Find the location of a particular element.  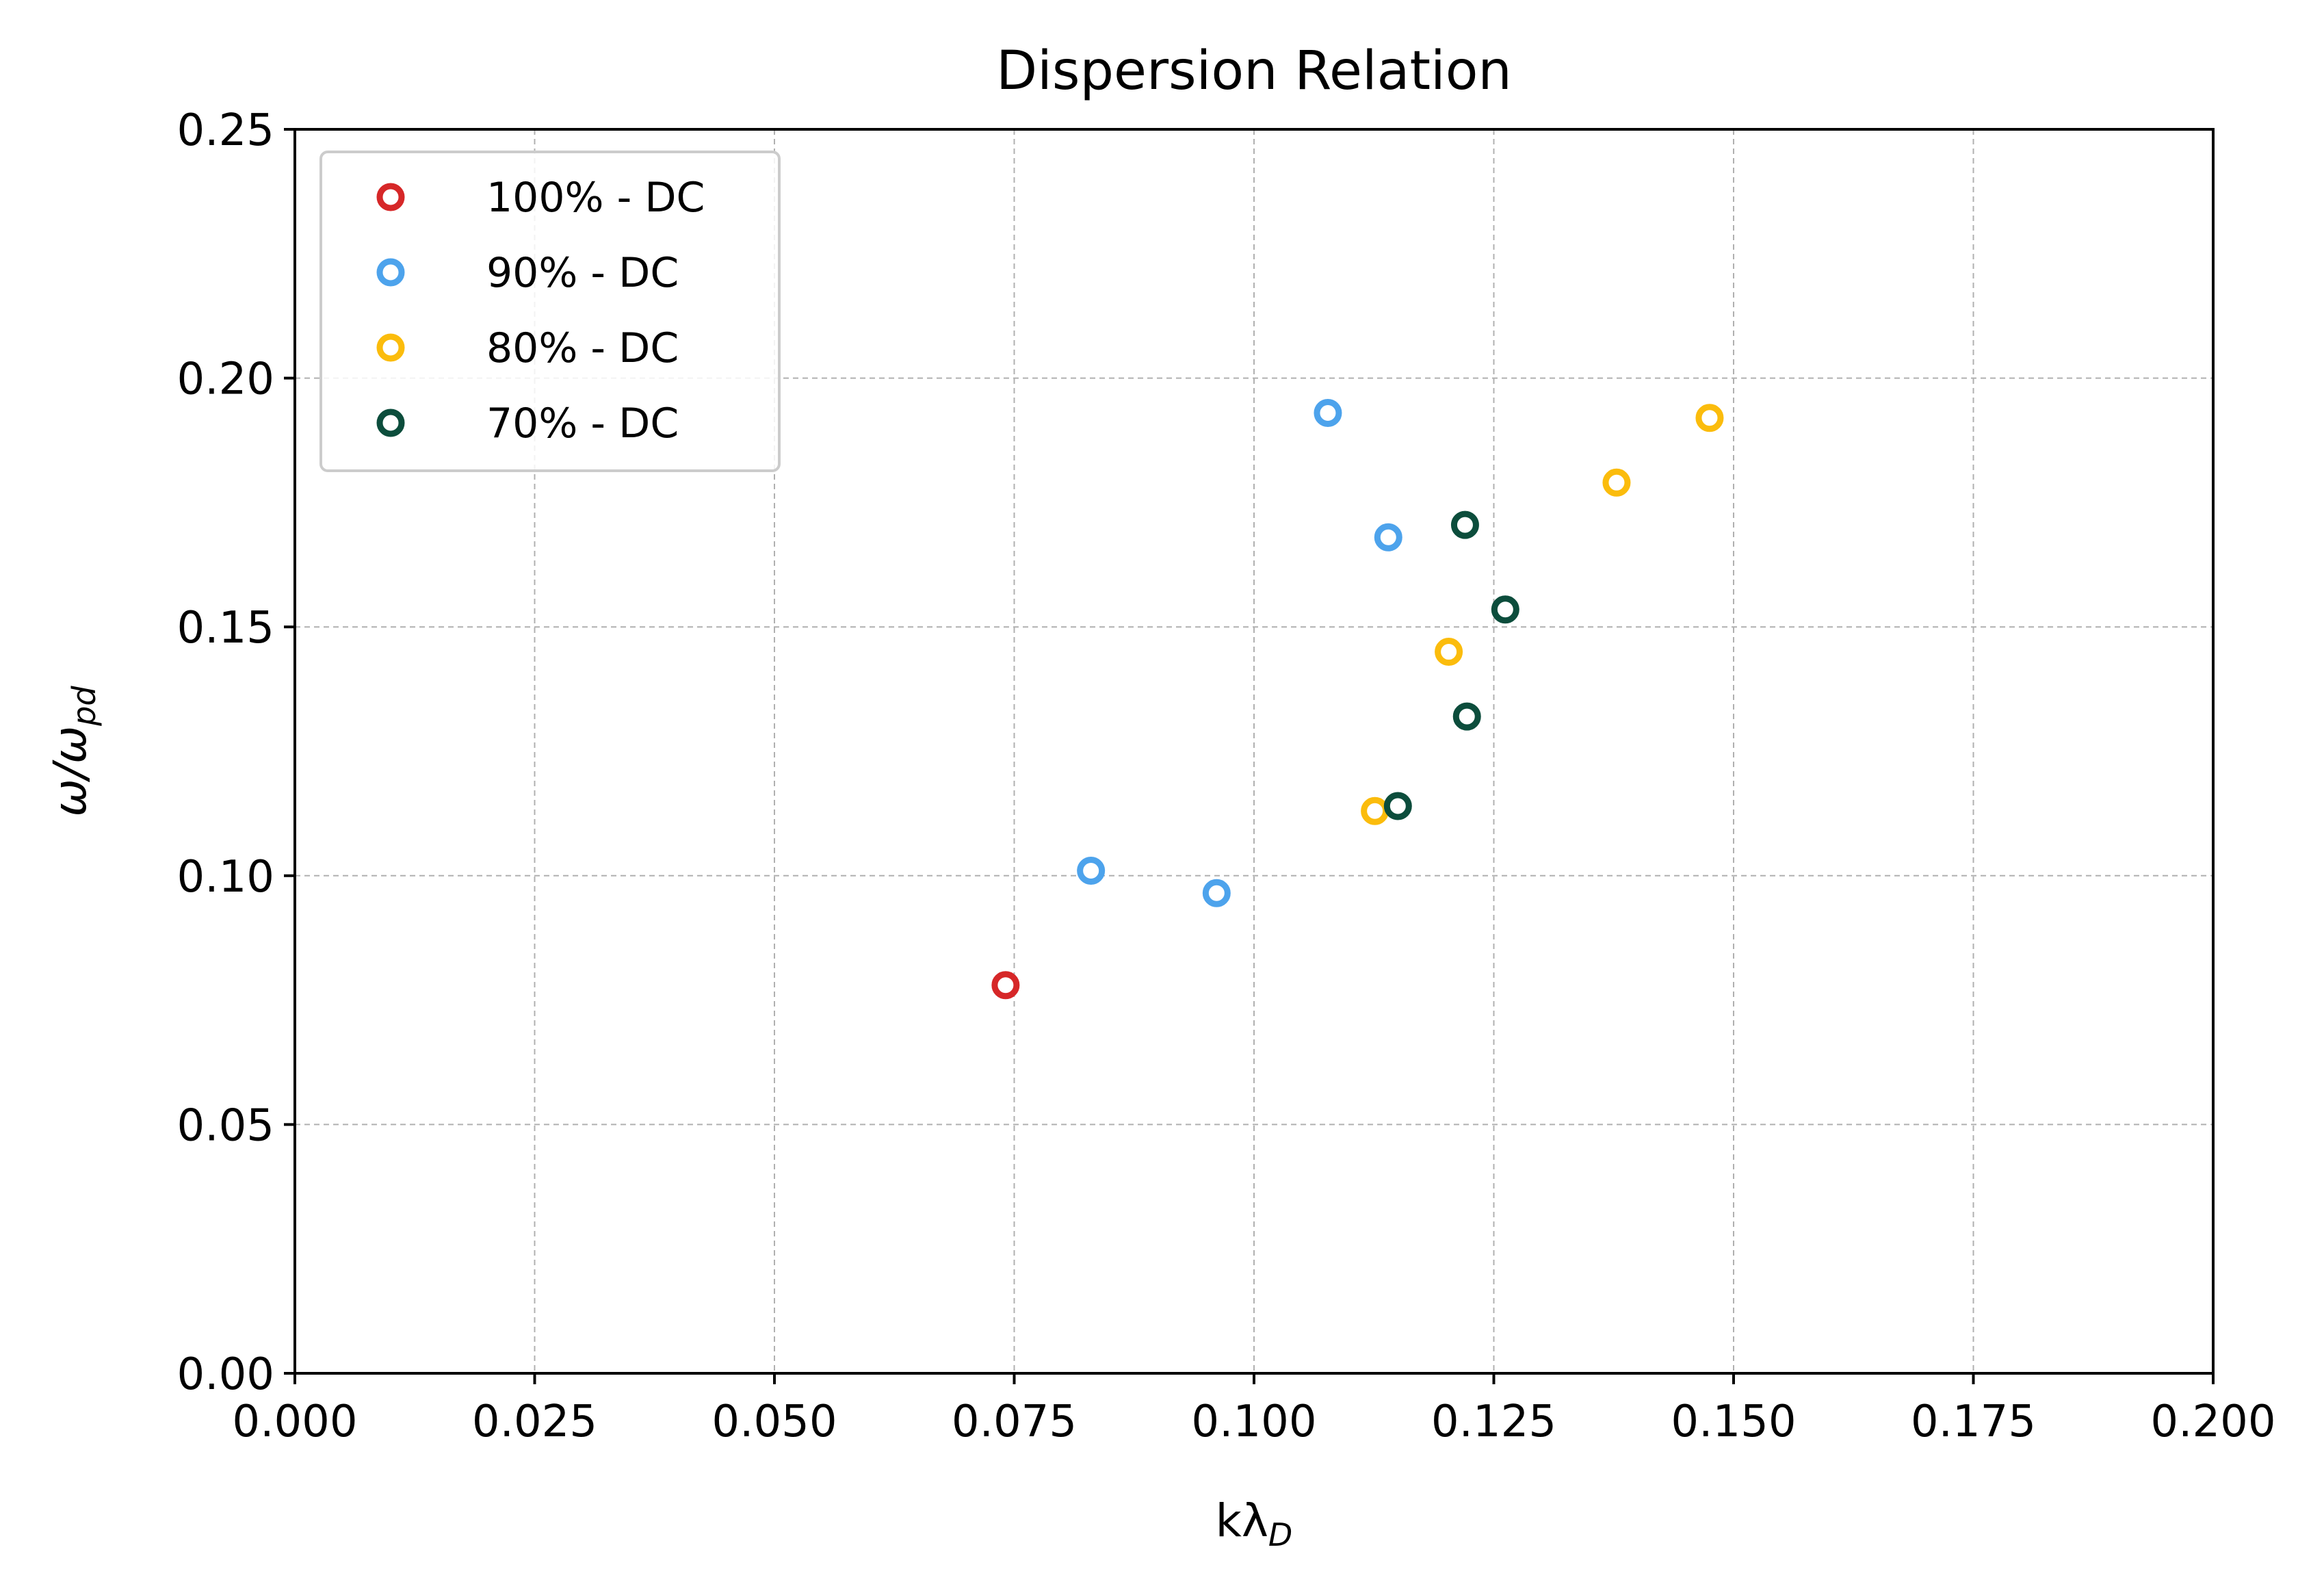

x-axis-label: kλD is located at coordinates (1254, 1523).